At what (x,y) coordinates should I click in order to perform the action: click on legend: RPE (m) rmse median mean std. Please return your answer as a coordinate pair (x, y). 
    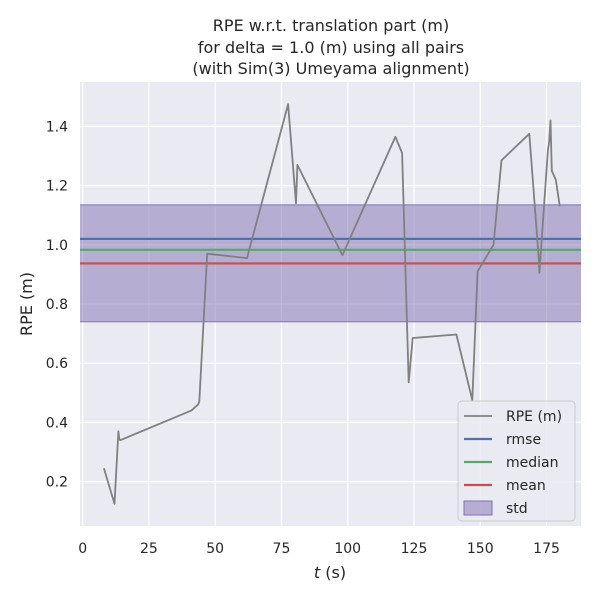
    Looking at the image, I should click on (516, 461).